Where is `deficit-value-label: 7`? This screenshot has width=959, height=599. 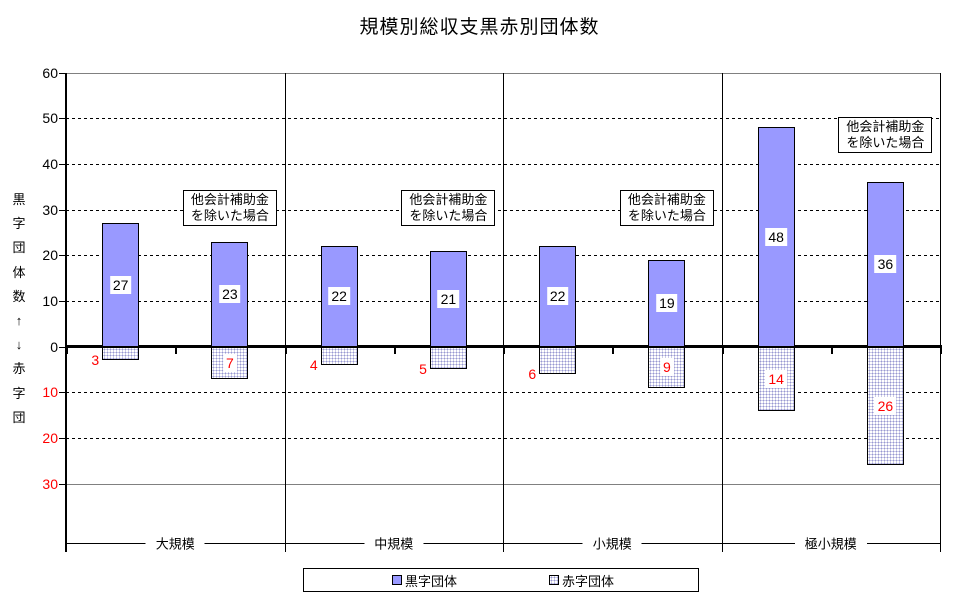 deficit-value-label: 7 is located at coordinates (229, 362).